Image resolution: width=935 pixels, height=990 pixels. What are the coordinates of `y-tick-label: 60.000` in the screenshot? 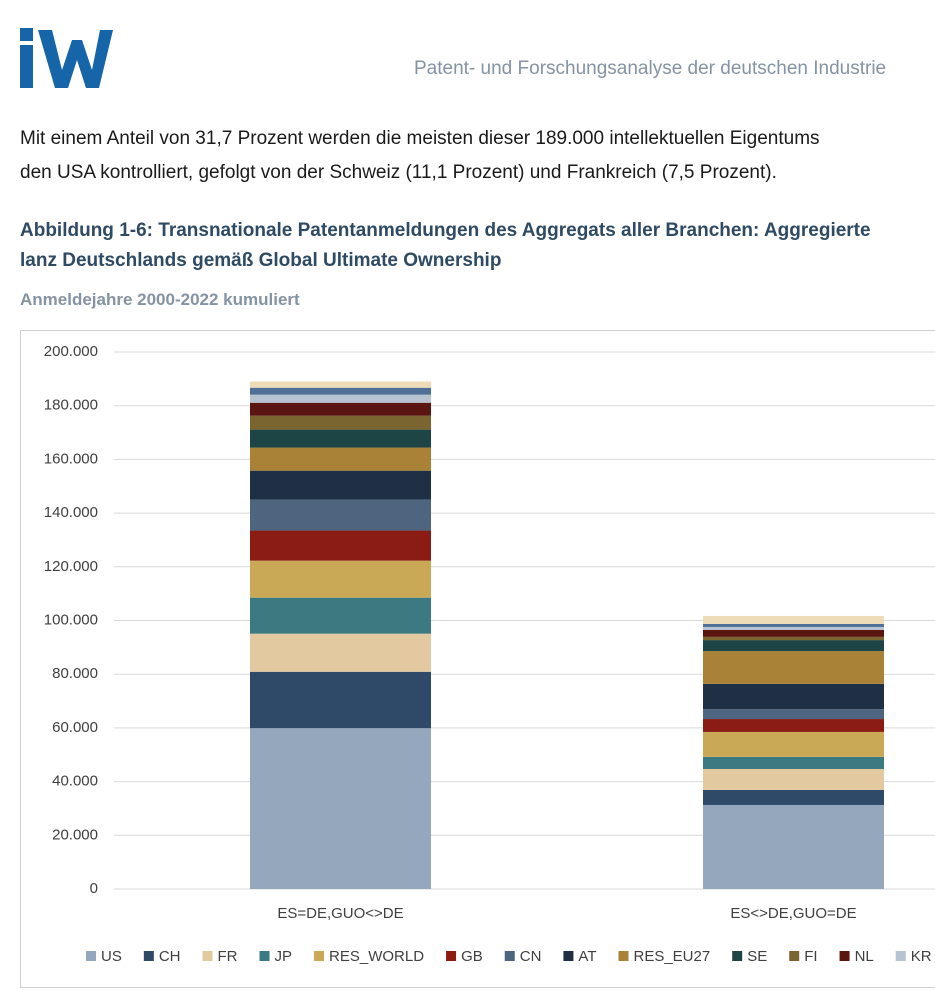 It's located at (75, 727).